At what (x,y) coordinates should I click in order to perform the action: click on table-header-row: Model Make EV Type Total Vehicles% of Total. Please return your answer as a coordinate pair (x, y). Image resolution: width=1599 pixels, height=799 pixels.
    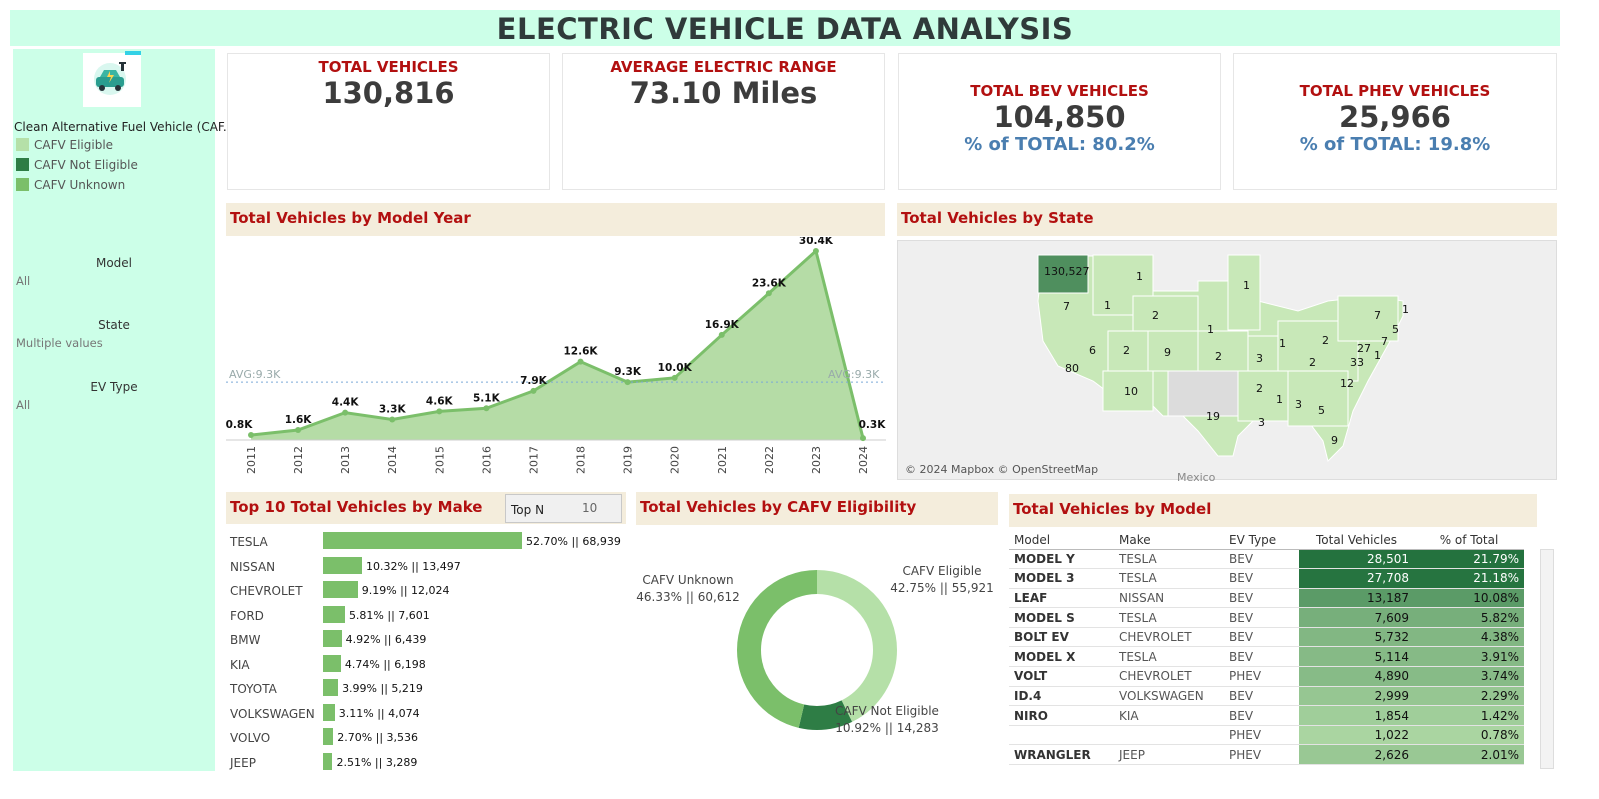
    Looking at the image, I should click on (1266, 540).